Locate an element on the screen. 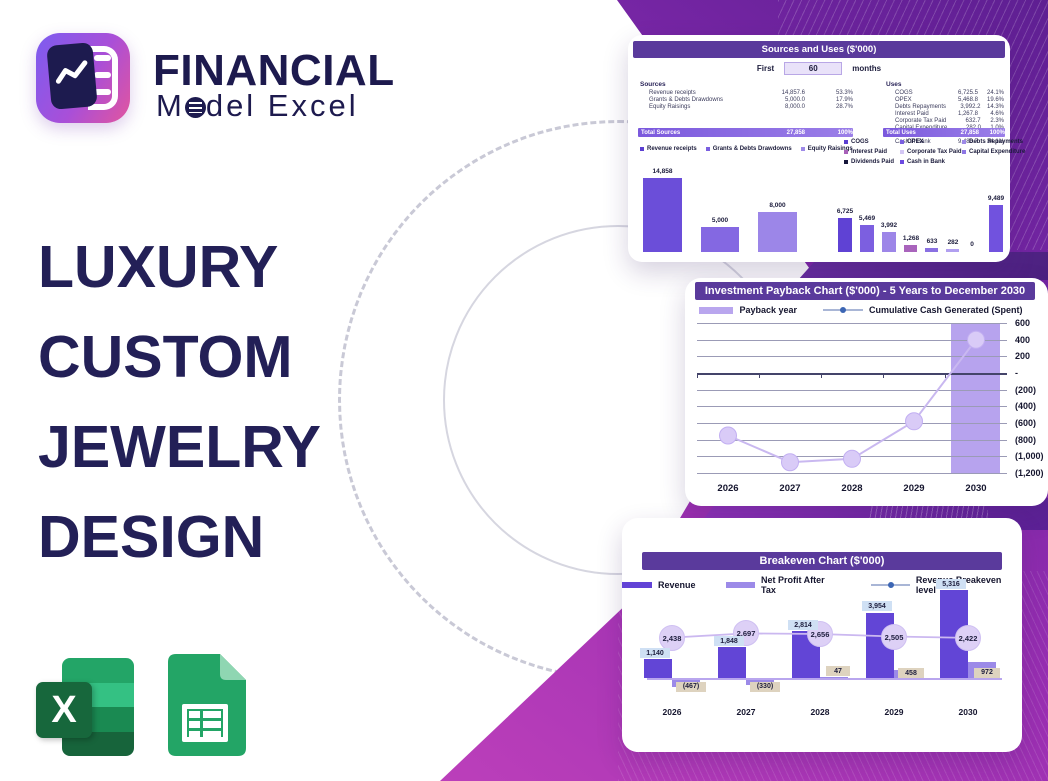 This screenshot has width=1048, height=781. hero-line: DESIGN is located at coordinates (151, 537).